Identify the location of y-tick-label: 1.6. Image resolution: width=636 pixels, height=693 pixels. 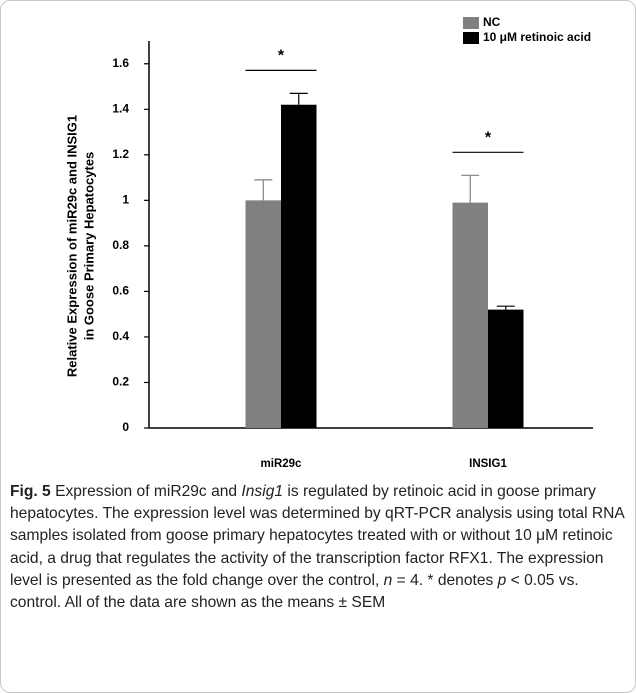
(120, 63).